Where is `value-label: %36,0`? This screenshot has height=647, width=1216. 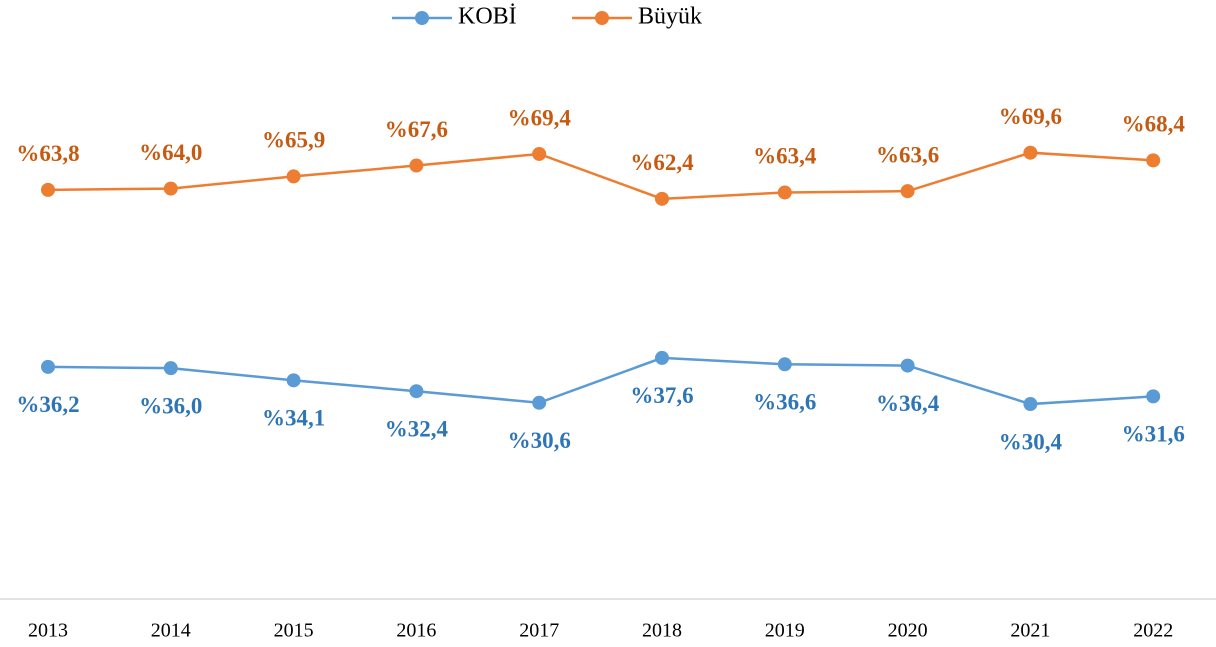
value-label: %36,0 is located at coordinates (170, 405).